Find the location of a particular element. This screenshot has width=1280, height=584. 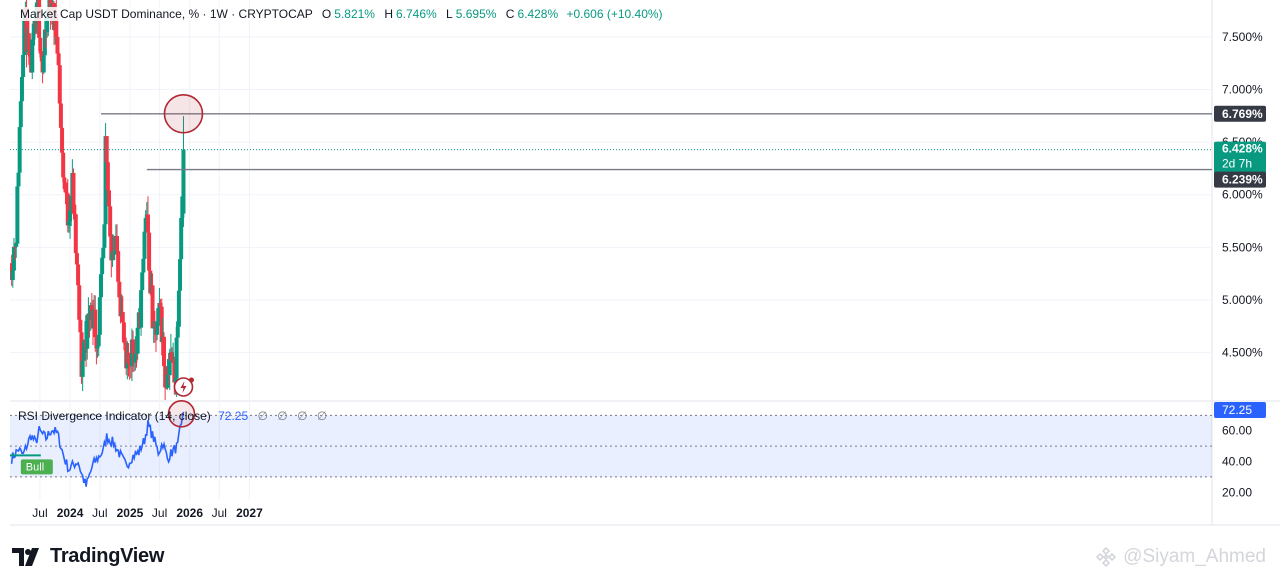

rsi-title: RSI Divergence Indicator (14, close) is located at coordinates (114, 416).